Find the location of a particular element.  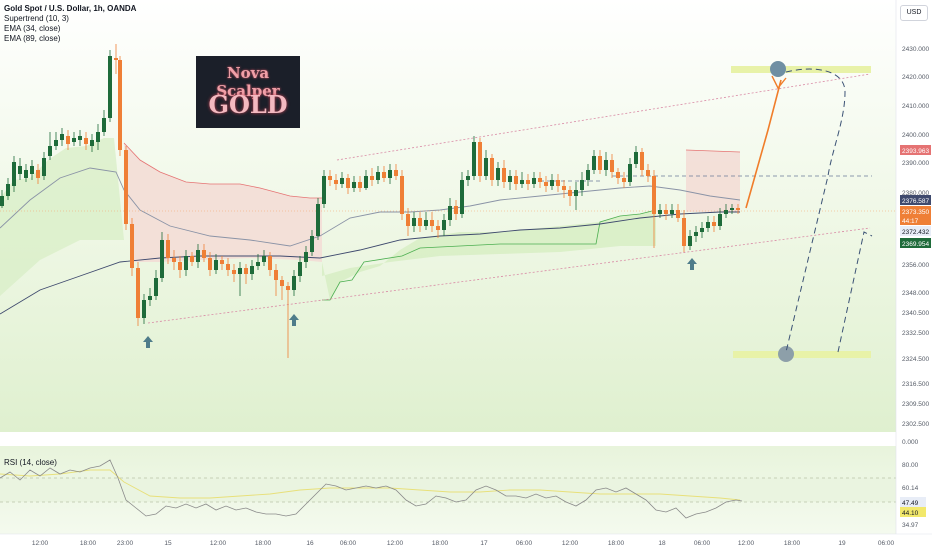

target-zone-lower is located at coordinates (802, 354).